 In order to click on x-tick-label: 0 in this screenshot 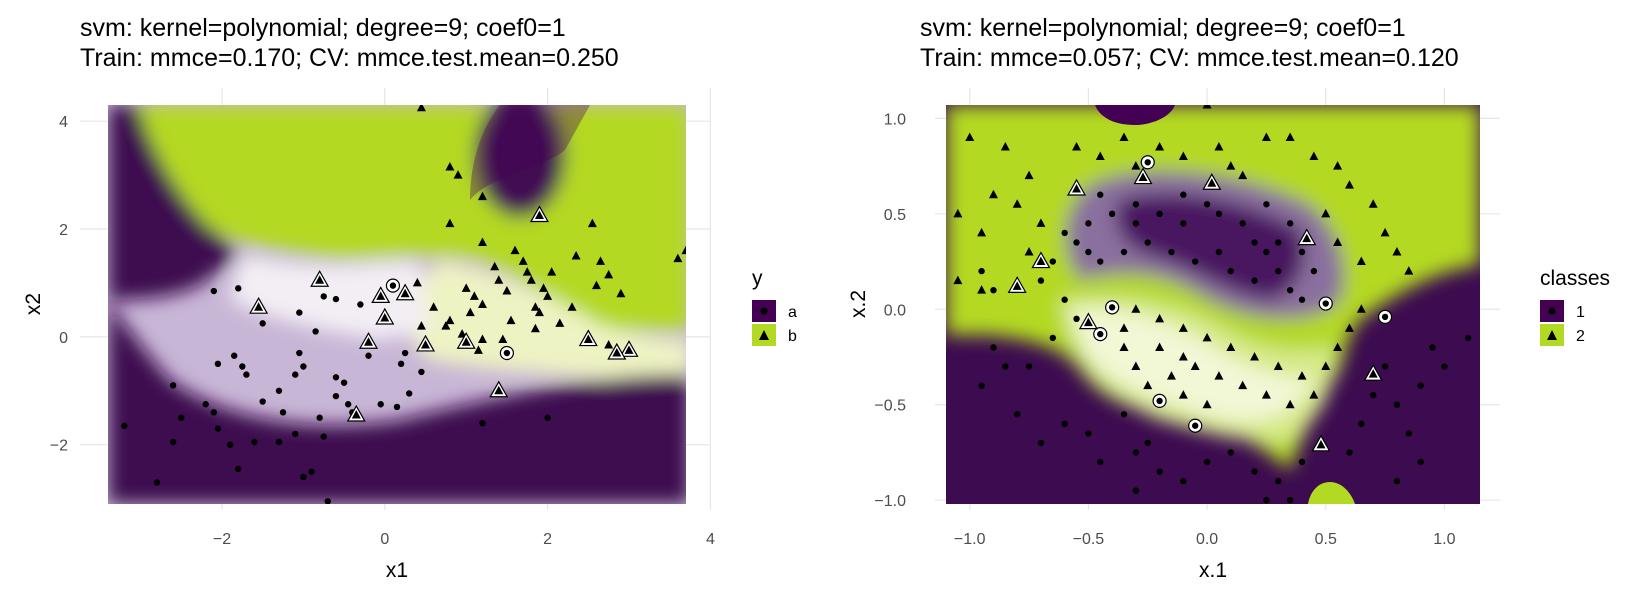, I will do `click(384, 539)`.